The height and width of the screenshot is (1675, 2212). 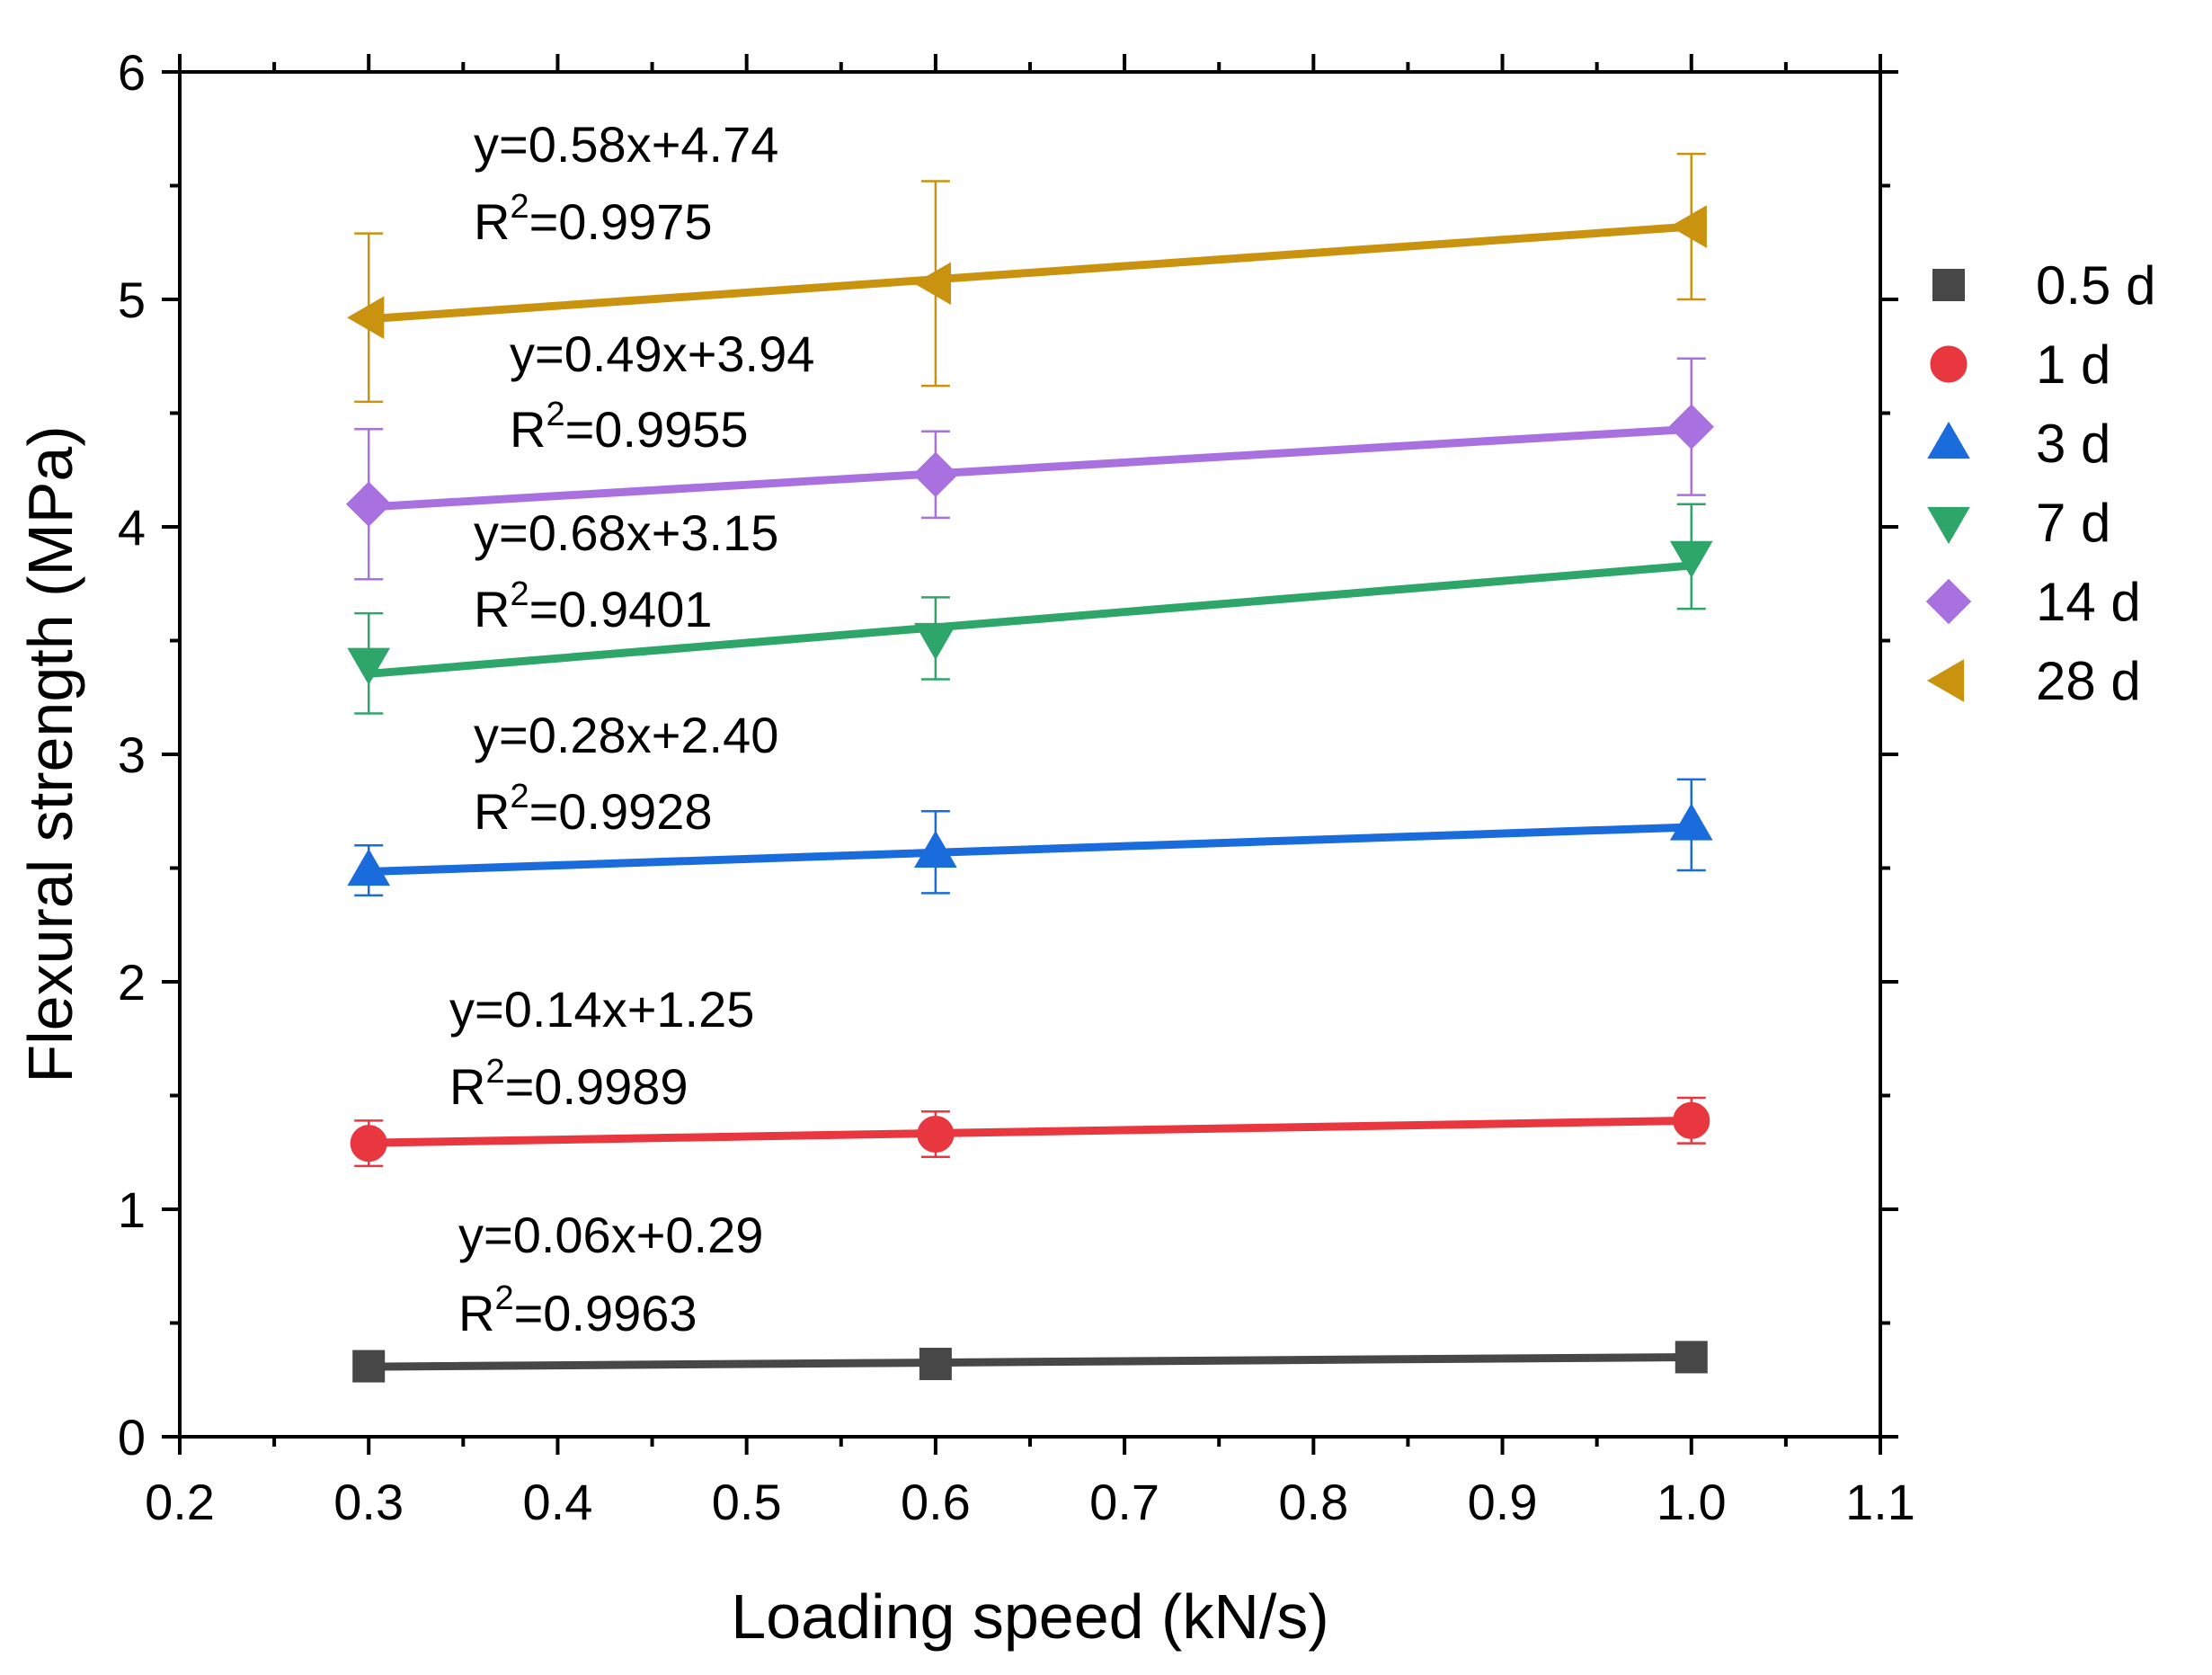 What do you see at coordinates (2040, 483) in the screenshot?
I see `legend: 0.5 d 1 d 3 d 7 d 14 d 28 d` at bounding box center [2040, 483].